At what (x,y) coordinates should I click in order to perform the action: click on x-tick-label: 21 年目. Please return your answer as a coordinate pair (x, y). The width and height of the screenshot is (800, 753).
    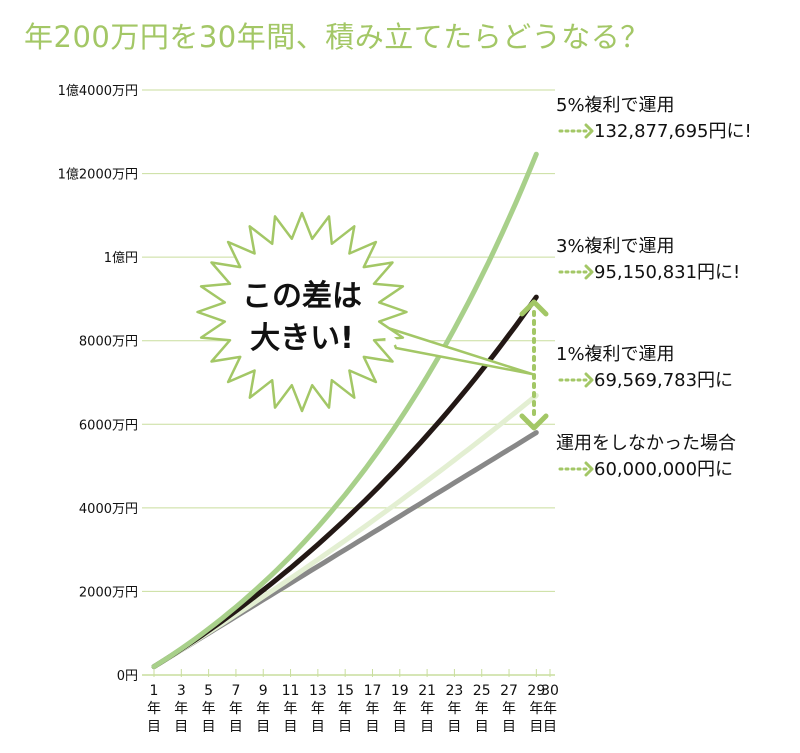
    Looking at the image, I should click on (427, 709).